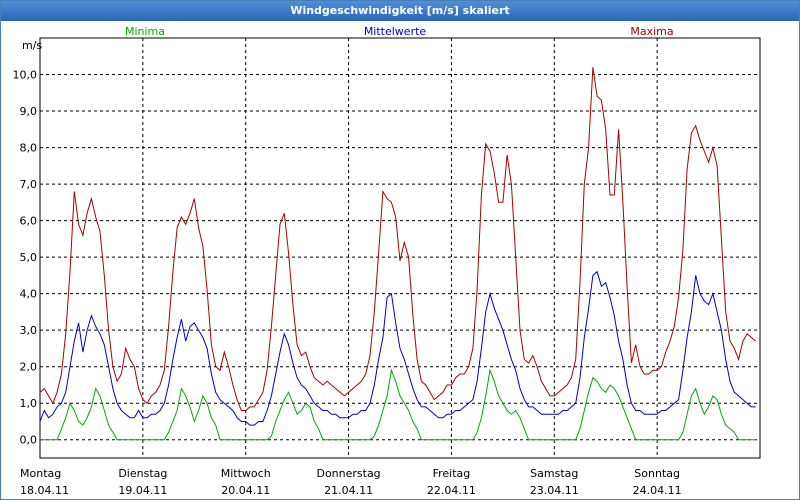 The image size is (800, 500). What do you see at coordinates (29, 221) in the screenshot?
I see `y-tick-label: 6,0` at bounding box center [29, 221].